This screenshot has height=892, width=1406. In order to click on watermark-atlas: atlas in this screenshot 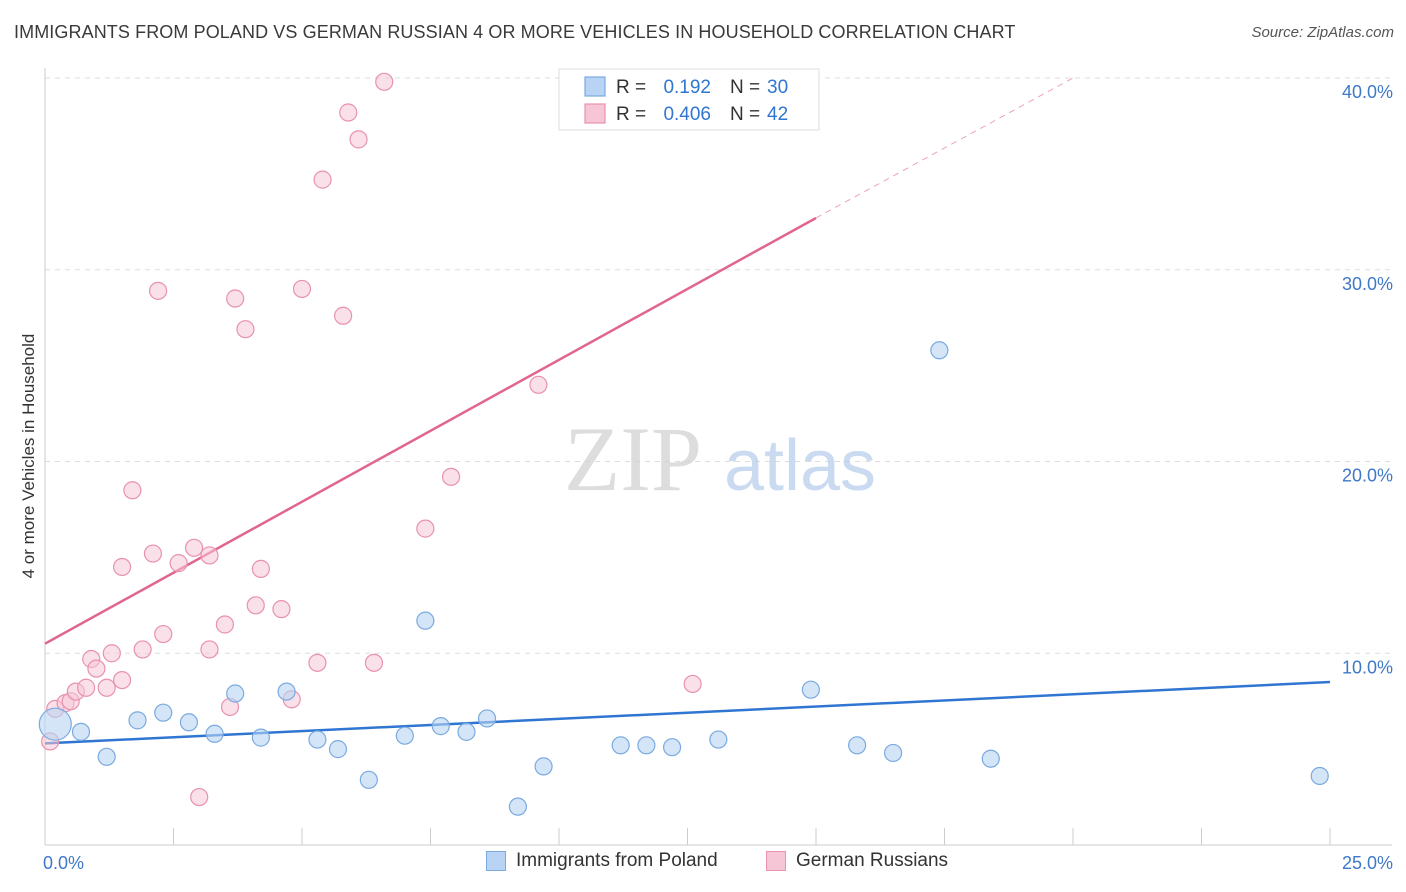, I will do `click(800, 466)`.